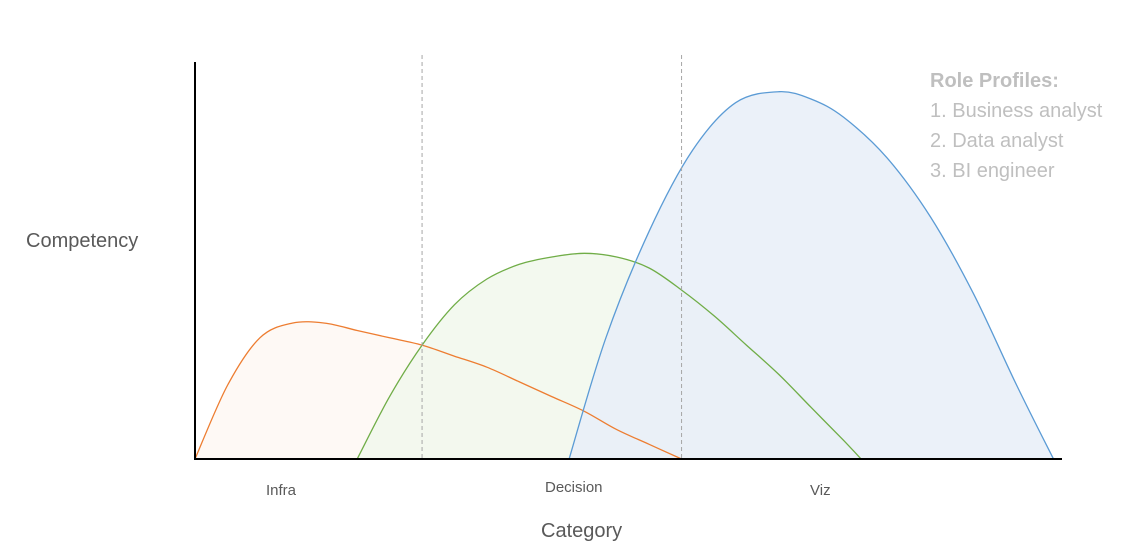  I want to click on category-label-viz: Viz, so click(820, 490).